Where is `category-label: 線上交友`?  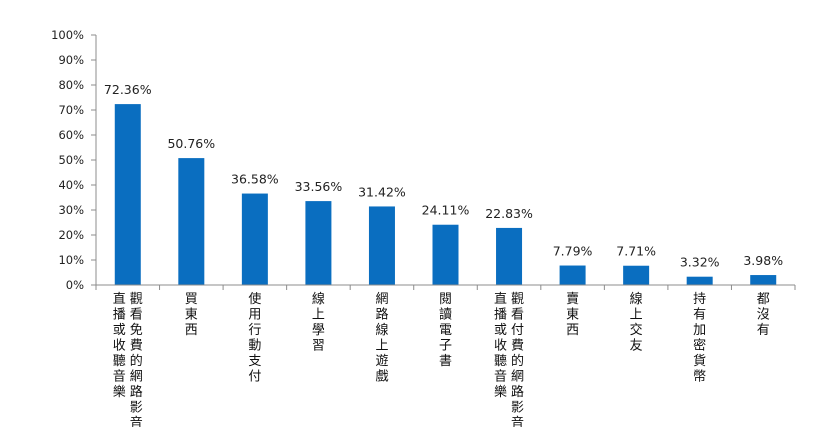 category-label: 線上交友 is located at coordinates (636, 322).